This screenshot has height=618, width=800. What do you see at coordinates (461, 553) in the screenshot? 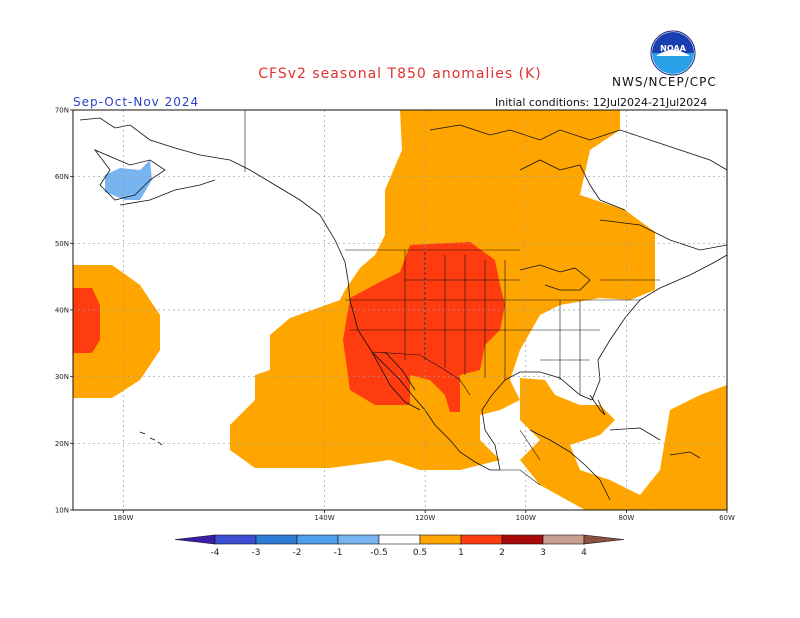
I see `colorbar-label: 1` at bounding box center [461, 553].